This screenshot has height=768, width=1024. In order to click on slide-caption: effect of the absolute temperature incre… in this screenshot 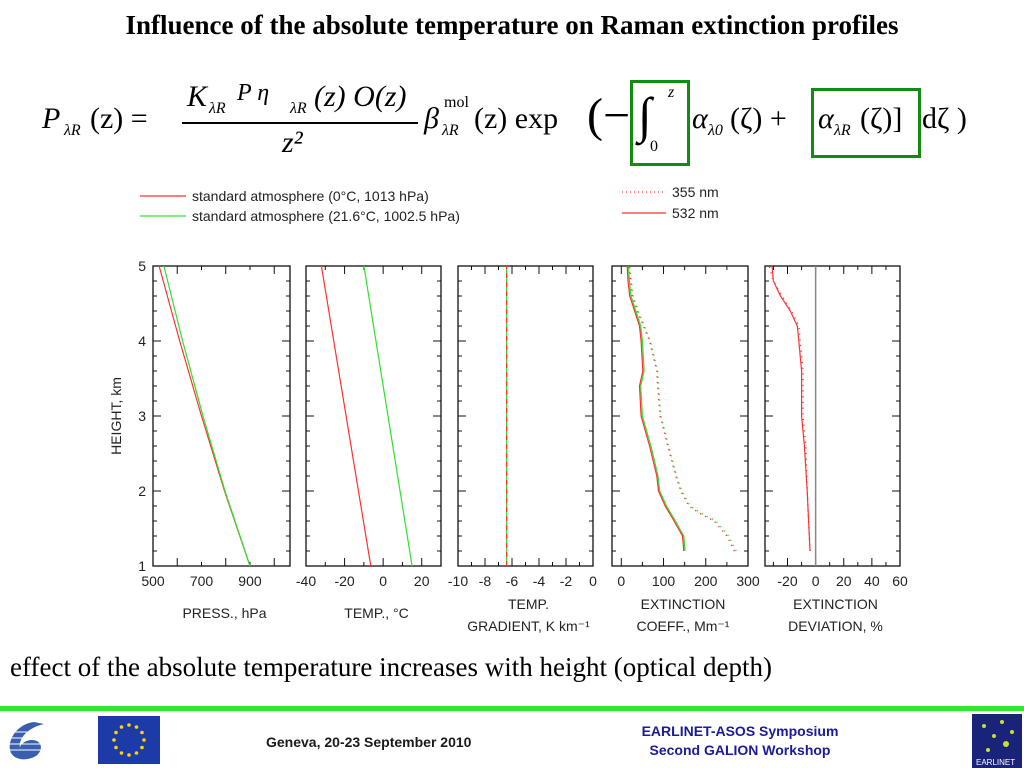, I will do `click(391, 667)`.